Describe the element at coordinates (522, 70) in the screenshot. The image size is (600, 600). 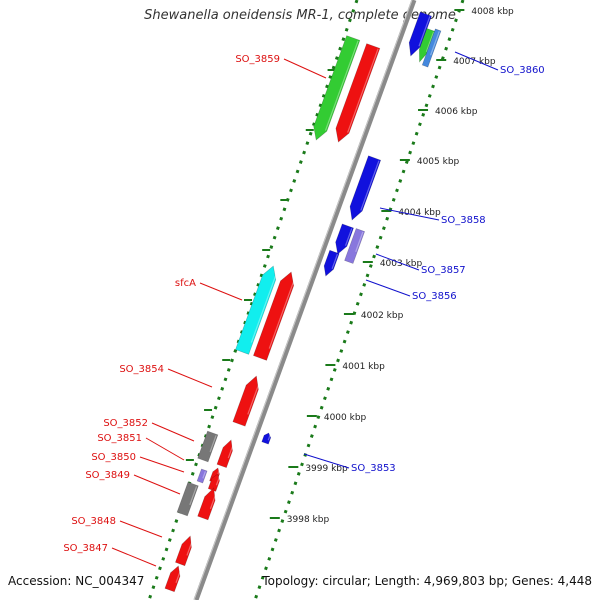
I see `gene-label: SO_3860` at that location.